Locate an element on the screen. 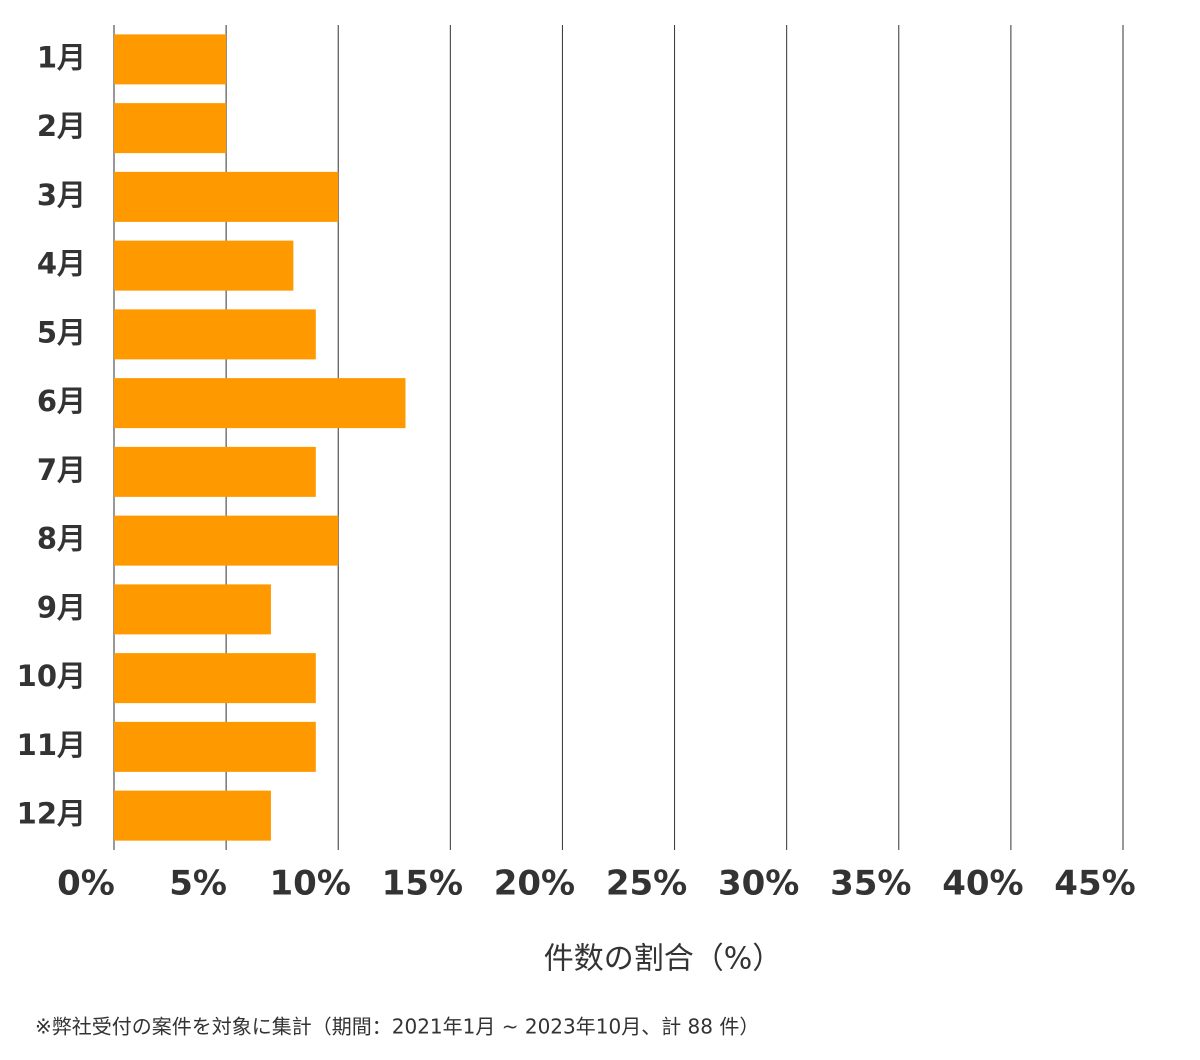 The width and height of the screenshot is (1200, 1060). x-tick-label: 0% is located at coordinates (86, 884).